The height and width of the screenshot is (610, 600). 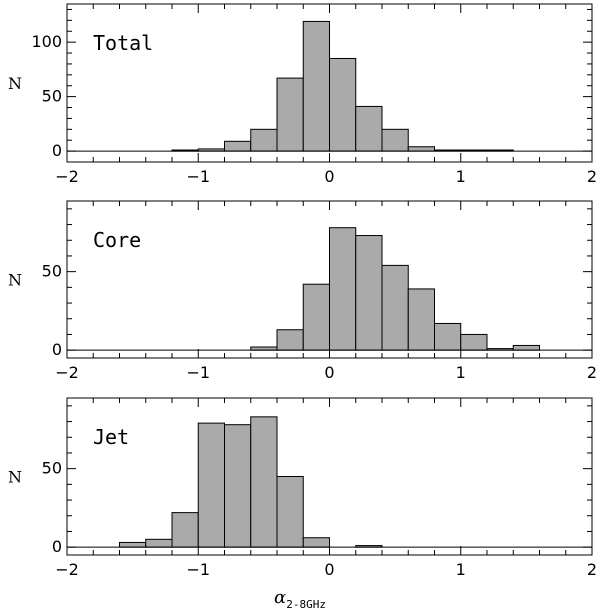 I want to click on panel-title: Total, so click(x=123, y=43).